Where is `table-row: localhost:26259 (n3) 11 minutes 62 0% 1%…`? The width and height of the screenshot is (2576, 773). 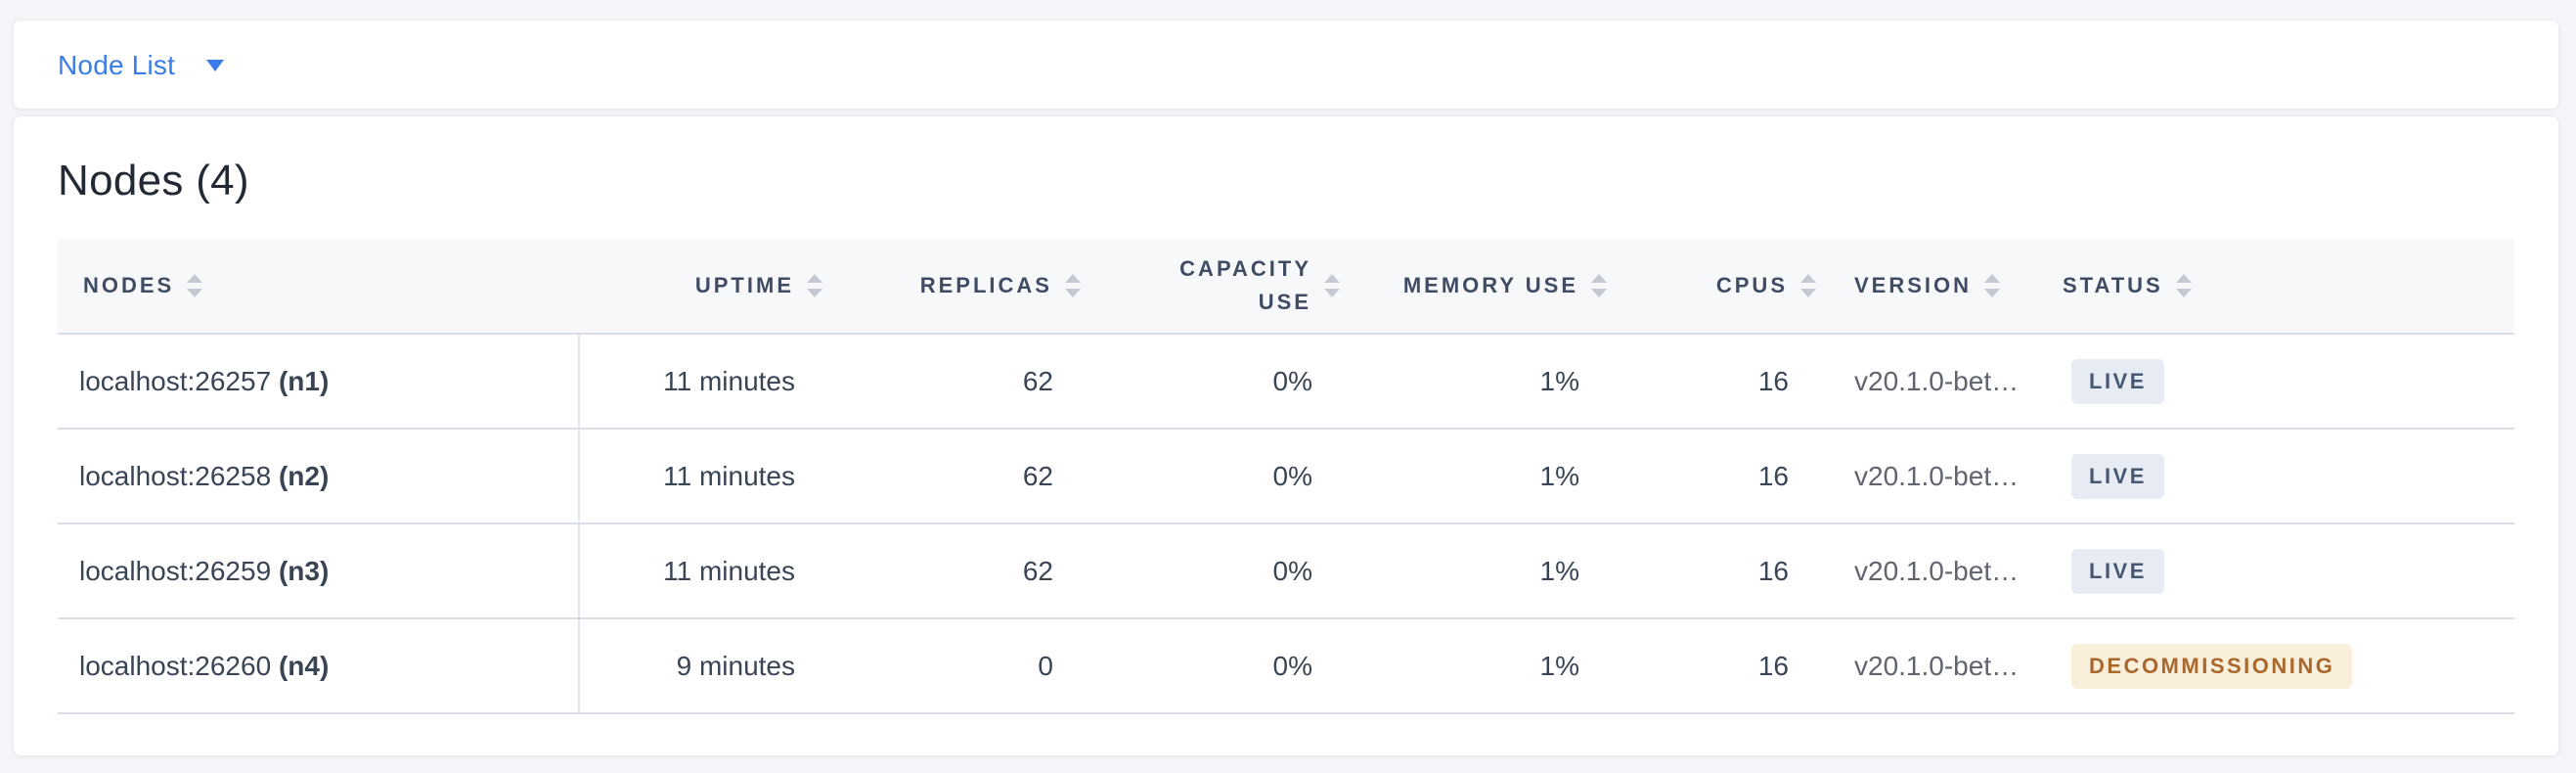 table-row: localhost:26259 (n3) 11 minutes 62 0% 1%… is located at coordinates (1286, 571).